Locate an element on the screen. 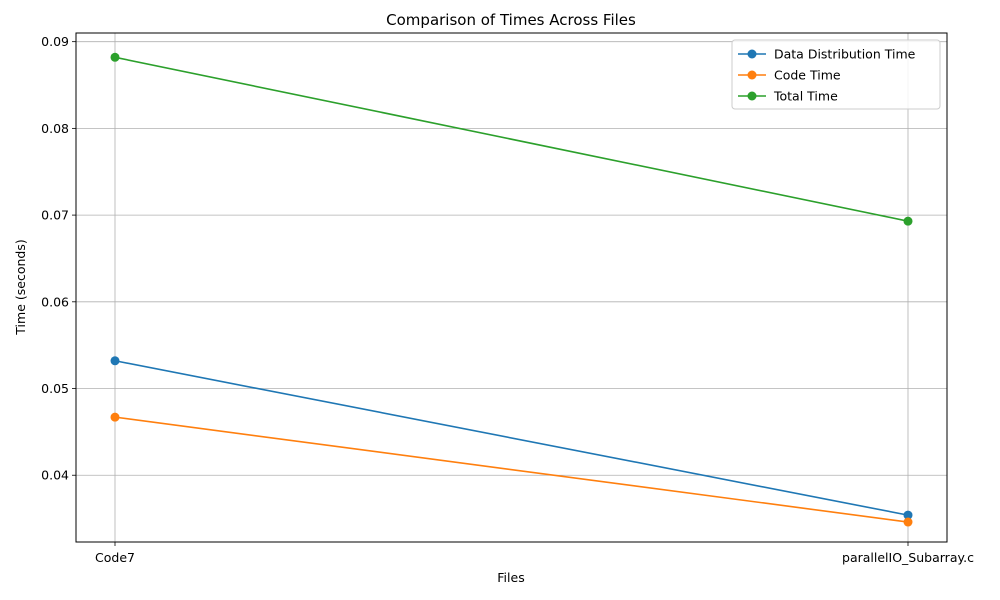 Image resolution: width=1000 pixels, height=600 pixels. legend-entry: Total Time is located at coordinates (788, 96).